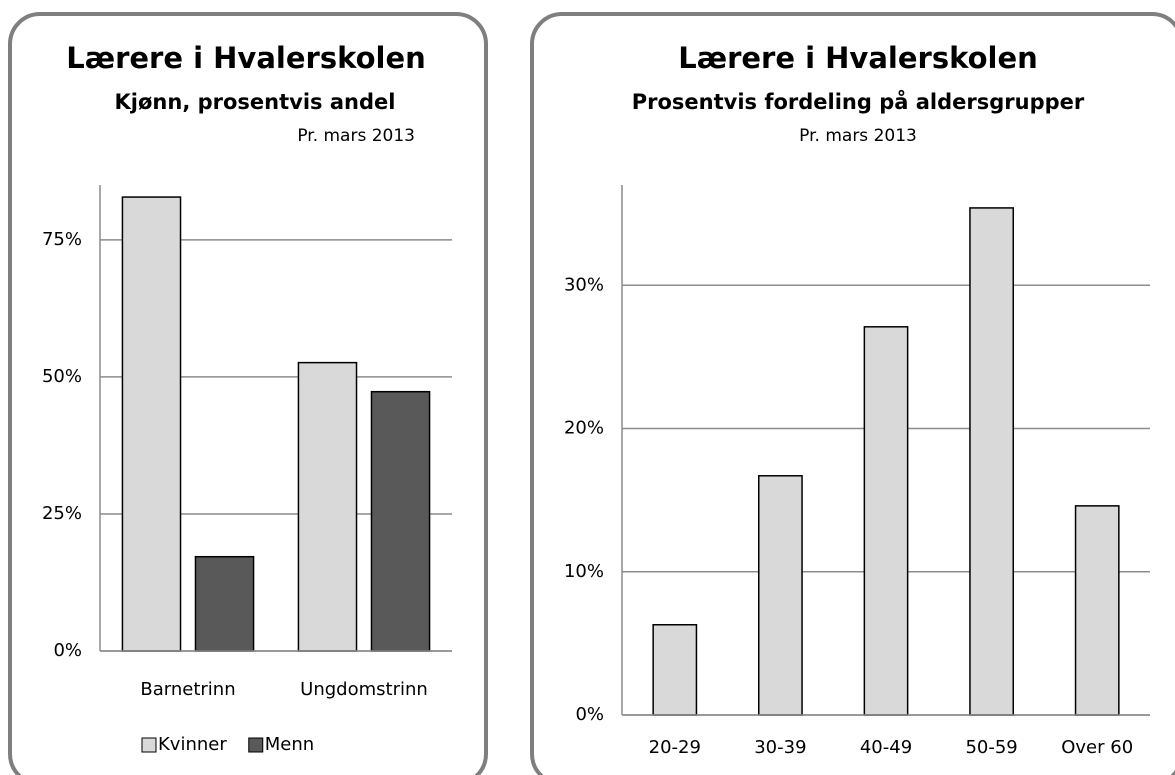  Describe the element at coordinates (255, 102) in the screenshot. I see `chart-subtitle: Kjønn, prosentvis andel` at that location.